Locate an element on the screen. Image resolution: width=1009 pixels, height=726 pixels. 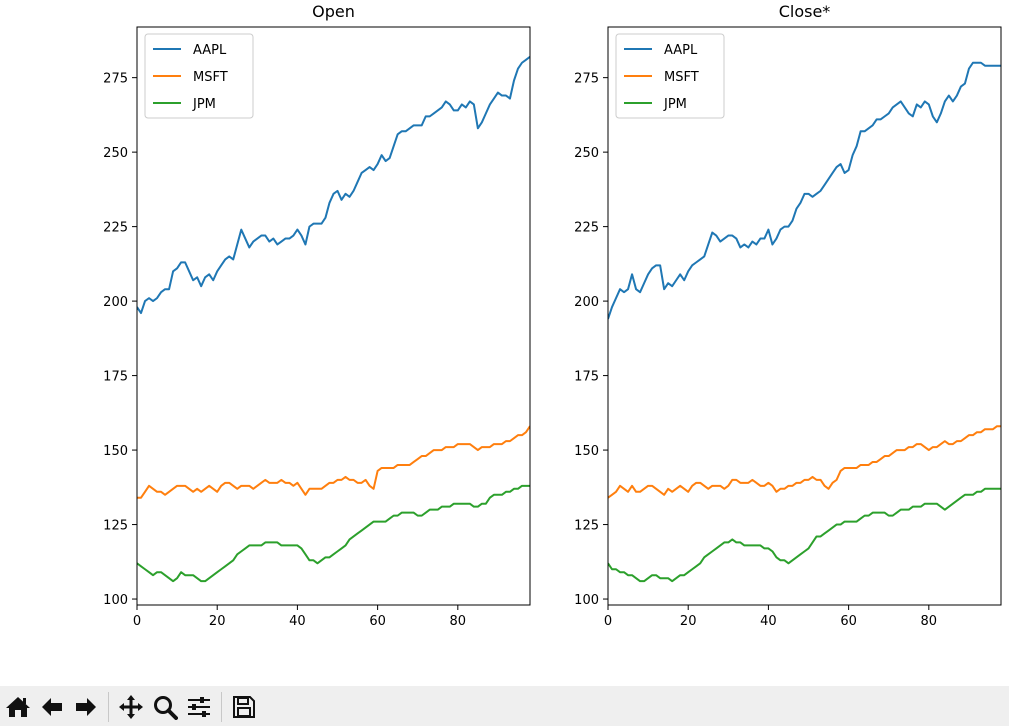
subplot-title: Close* is located at coordinates (805, 11).